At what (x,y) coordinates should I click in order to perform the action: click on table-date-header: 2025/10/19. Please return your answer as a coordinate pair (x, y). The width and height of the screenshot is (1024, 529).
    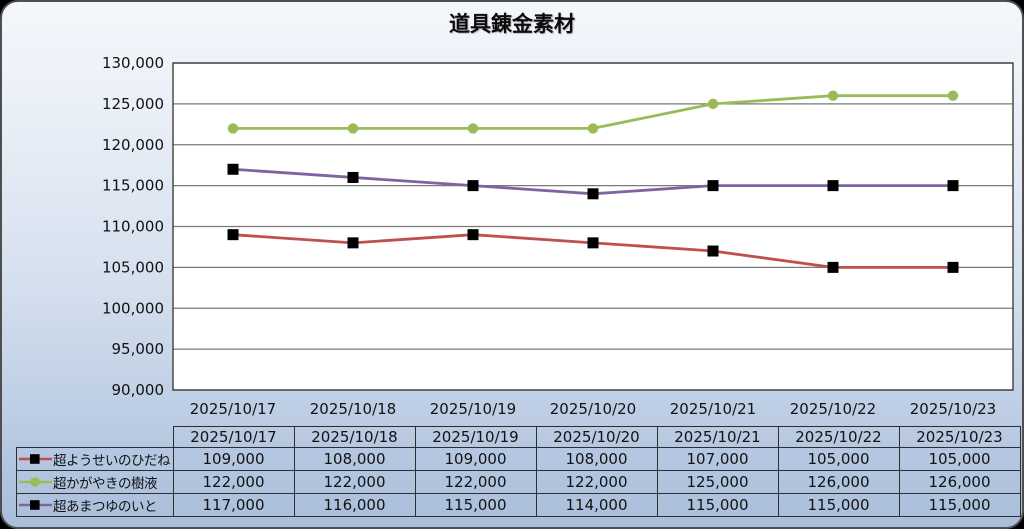
    Looking at the image, I should click on (475, 437).